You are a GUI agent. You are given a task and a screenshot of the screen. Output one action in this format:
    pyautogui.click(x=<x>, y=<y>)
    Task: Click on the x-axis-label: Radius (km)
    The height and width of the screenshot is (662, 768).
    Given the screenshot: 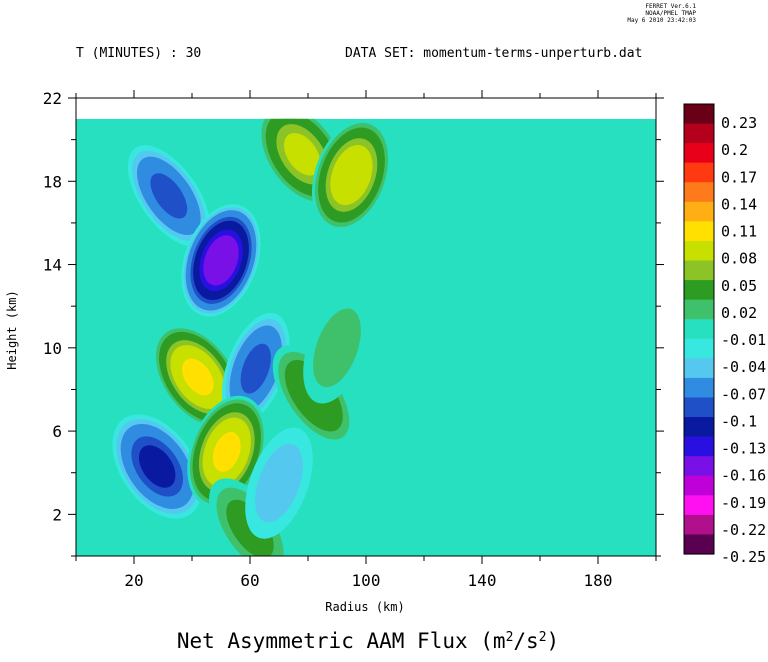 What is the action you would take?
    pyautogui.click(x=364, y=607)
    